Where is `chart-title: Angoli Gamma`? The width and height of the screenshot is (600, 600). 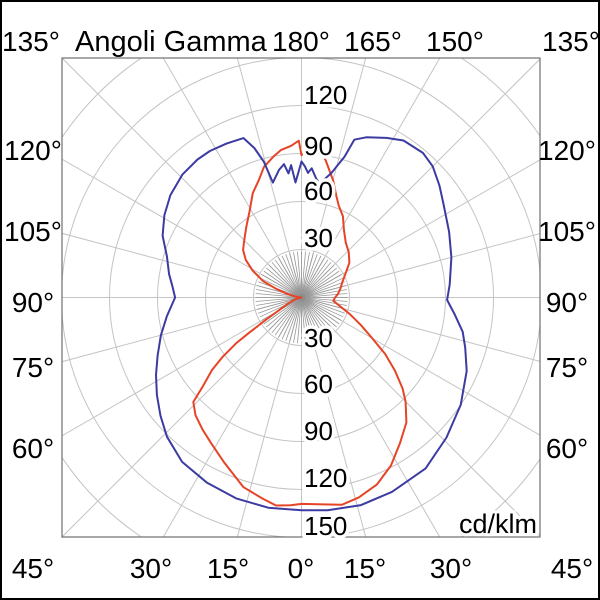 chart-title: Angoli Gamma is located at coordinates (171, 42).